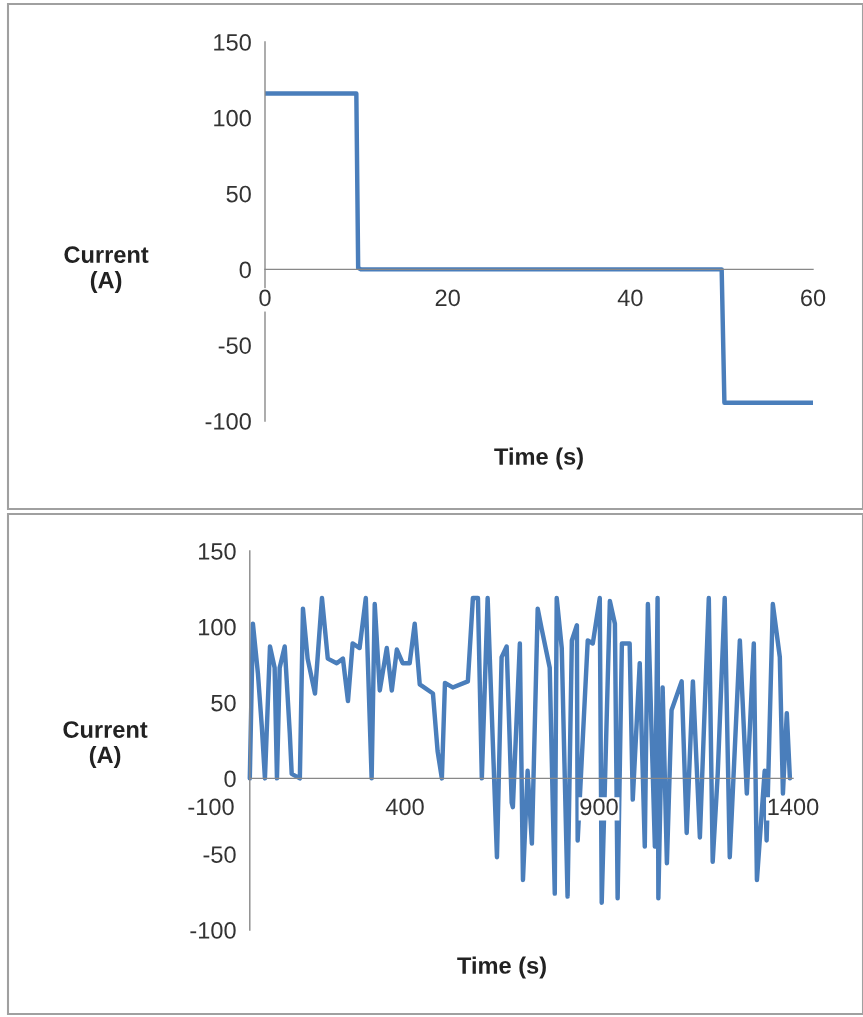 Image resolution: width=863 pixels, height=1017 pixels. Describe the element at coordinates (793, 807) in the screenshot. I see `x-tick-label: 1400` at that location.